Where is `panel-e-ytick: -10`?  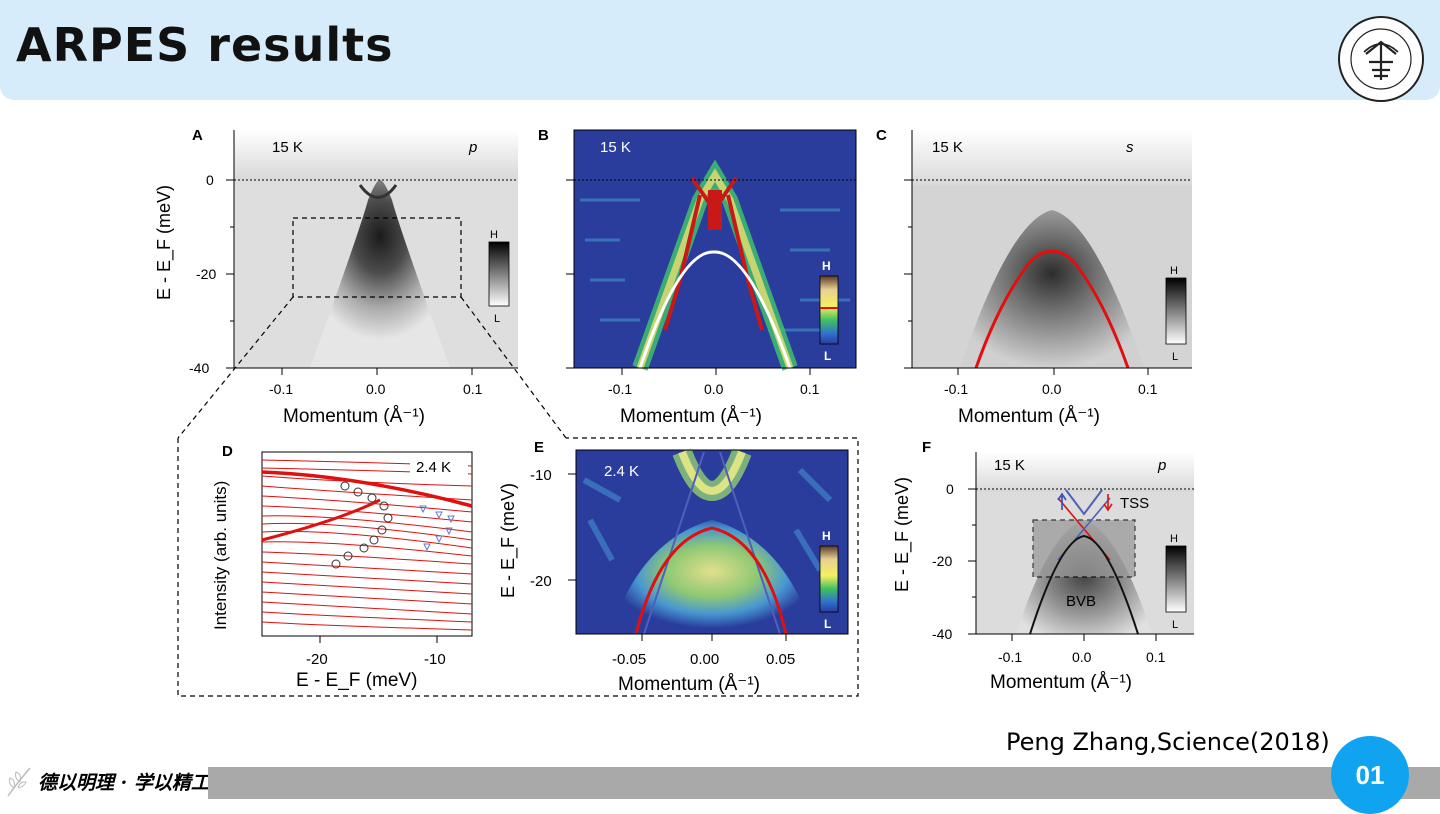
panel-e-ytick: -10 is located at coordinates (541, 475).